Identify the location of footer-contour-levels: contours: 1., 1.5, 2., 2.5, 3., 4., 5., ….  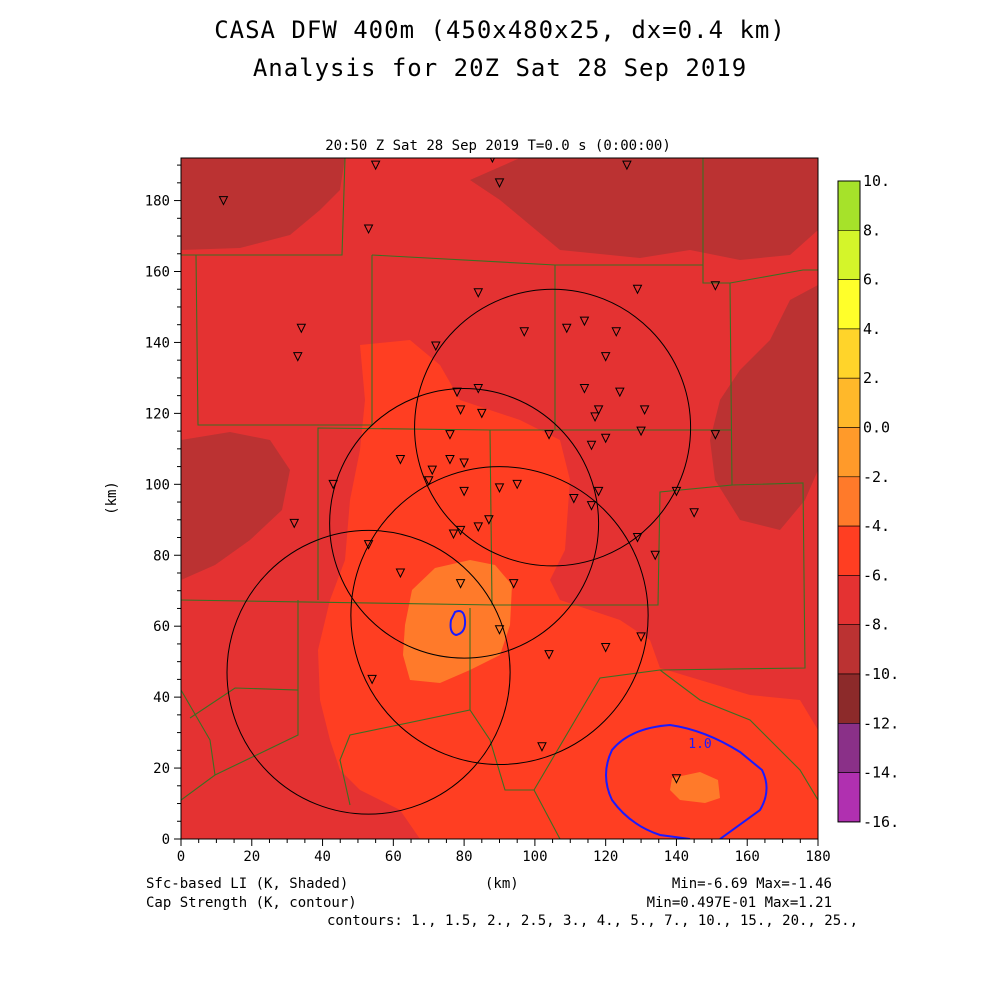
(592, 921).